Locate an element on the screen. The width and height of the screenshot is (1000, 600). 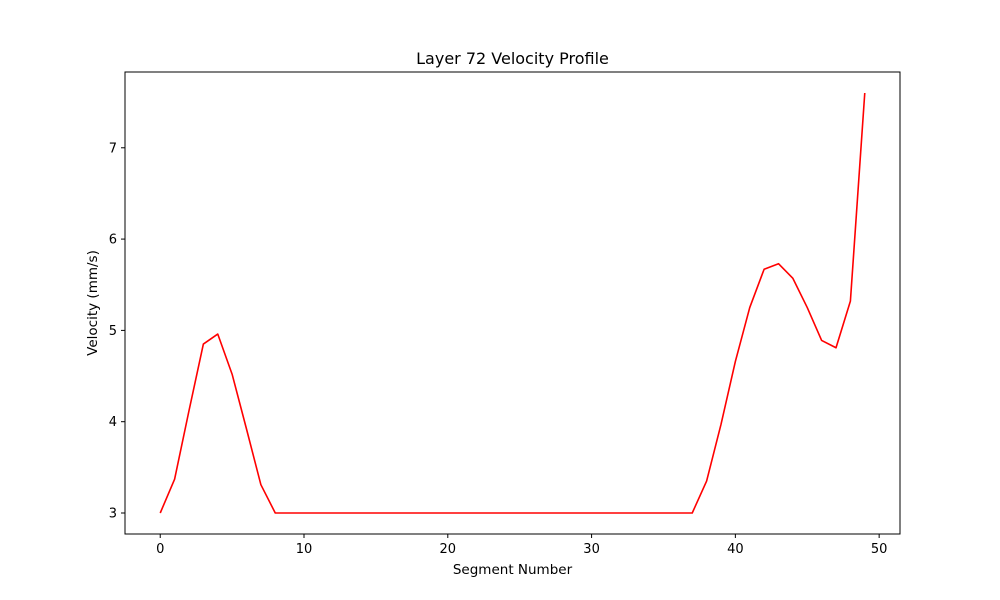
y-axis: 3 4 5 6 7 is located at coordinates (117, 331).